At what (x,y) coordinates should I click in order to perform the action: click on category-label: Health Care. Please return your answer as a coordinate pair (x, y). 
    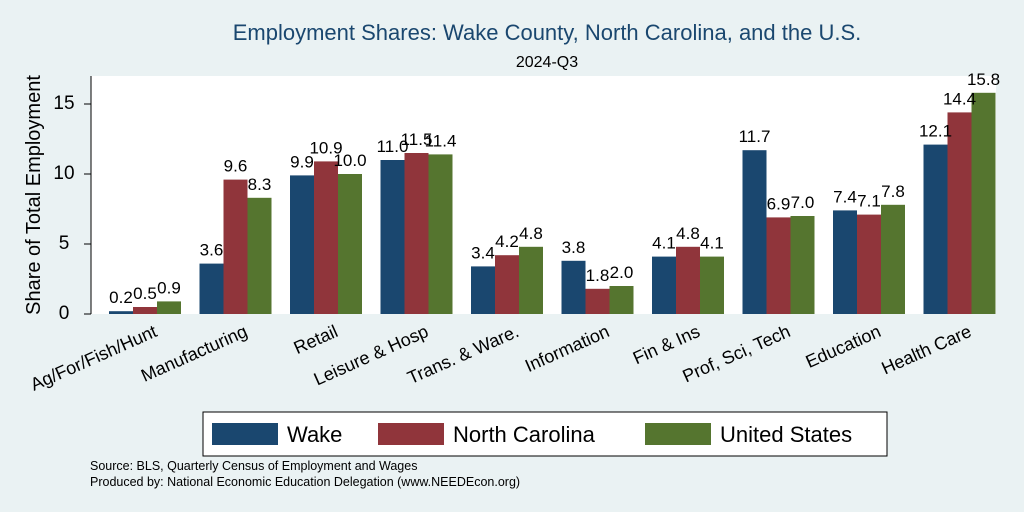
    Looking at the image, I should click on (926, 349).